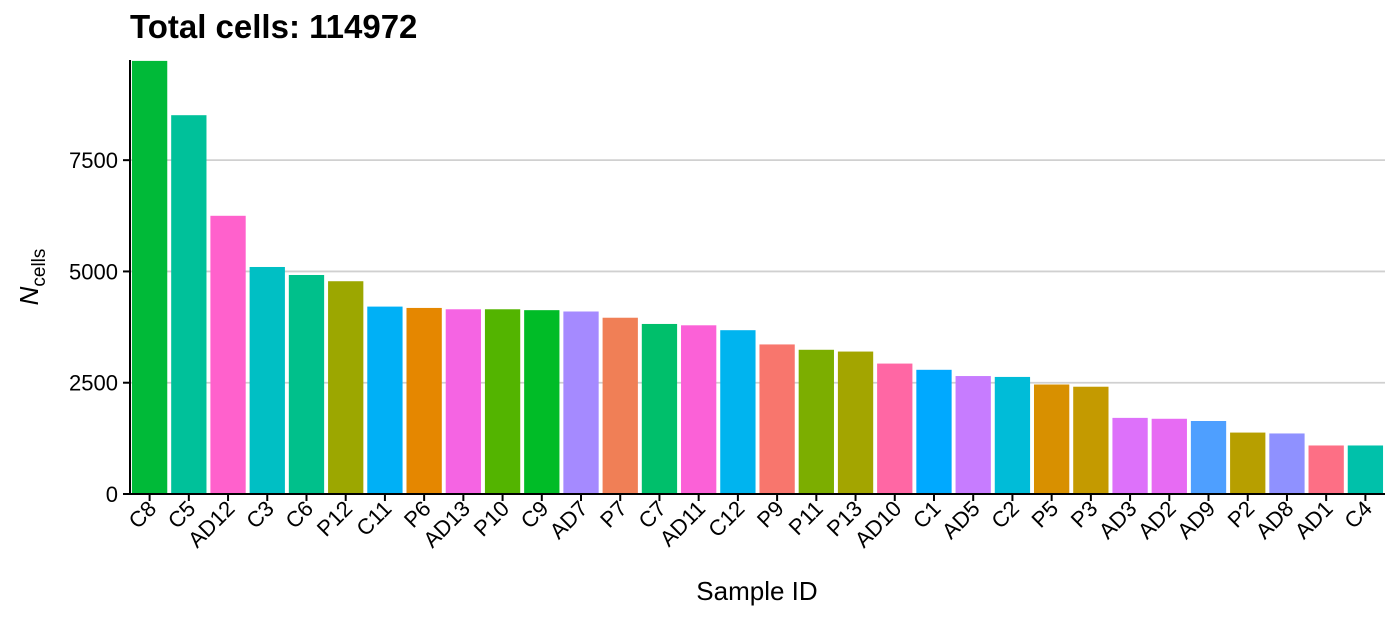 The width and height of the screenshot is (1400, 622). Describe the element at coordinates (1326, 469) in the screenshot. I see `bar-ad1` at that location.